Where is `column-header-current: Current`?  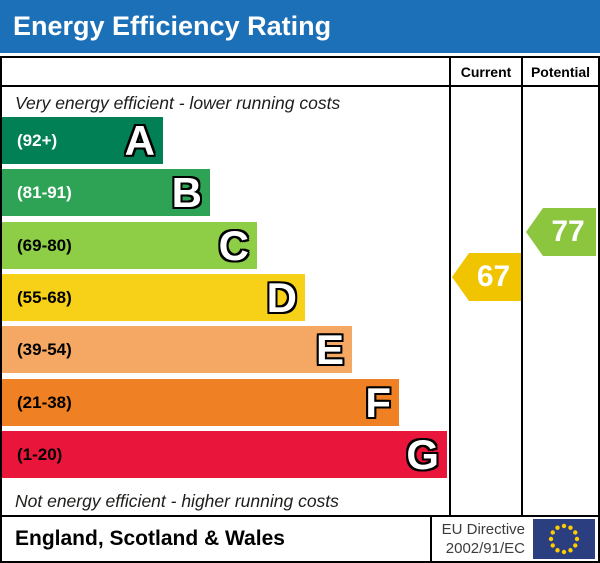
column-header-current: Current is located at coordinates (486, 72).